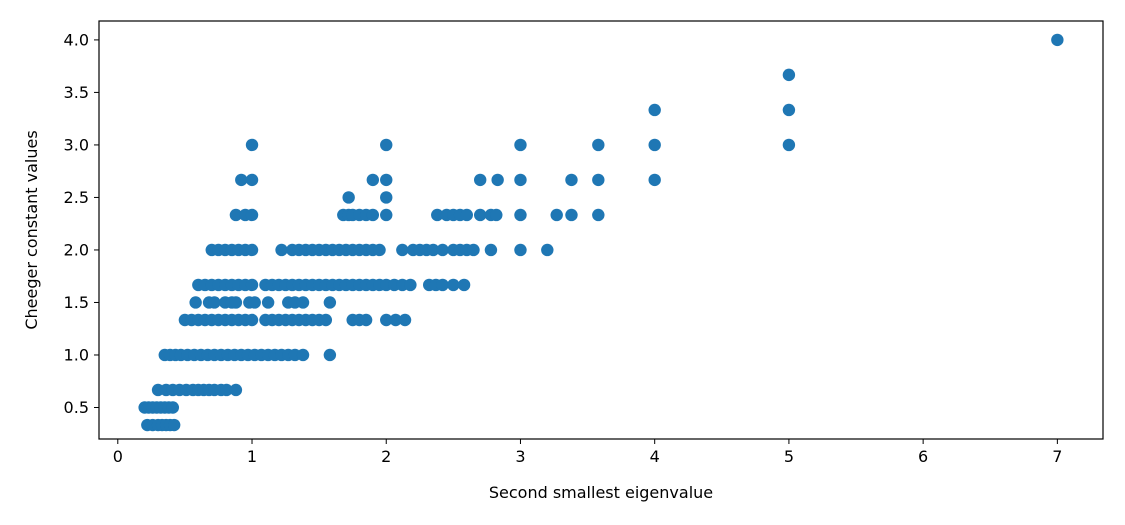 Image resolution: width=1125 pixels, height=525 pixels. What do you see at coordinates (76, 354) in the screenshot?
I see `y-tick-label: 1.0` at bounding box center [76, 354].